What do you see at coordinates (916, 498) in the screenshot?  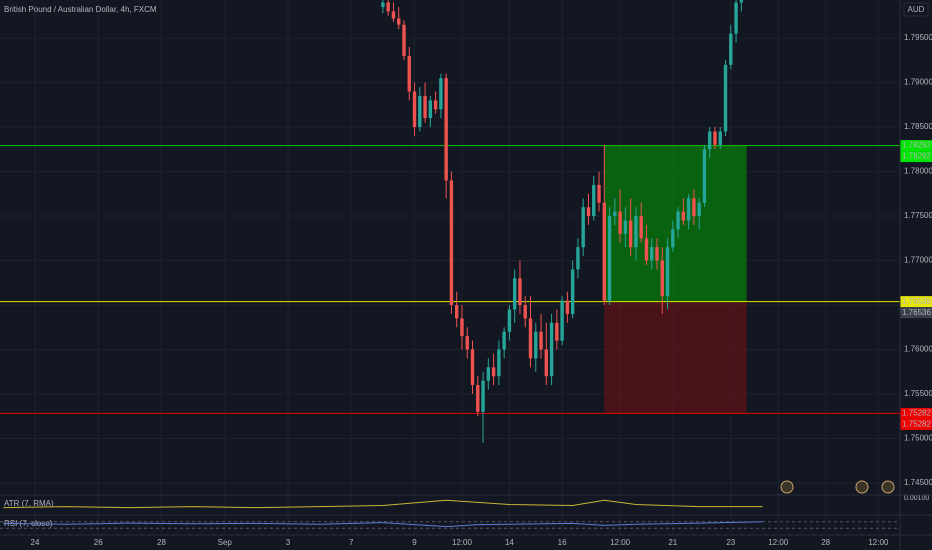 I see `indicator-tick-label: 0.00100` at bounding box center [916, 498].